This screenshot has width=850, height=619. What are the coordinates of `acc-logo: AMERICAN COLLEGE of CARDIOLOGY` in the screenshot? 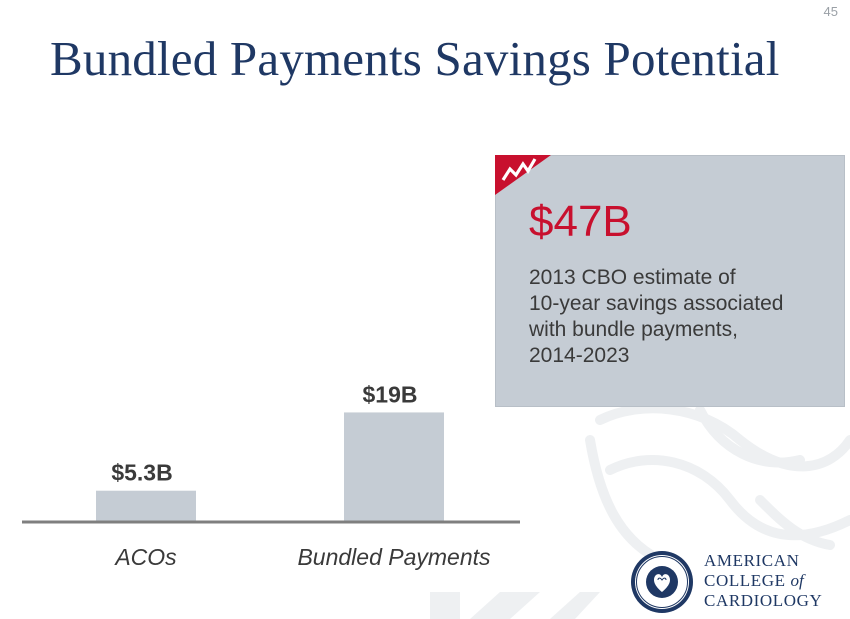 It's located at (735, 581).